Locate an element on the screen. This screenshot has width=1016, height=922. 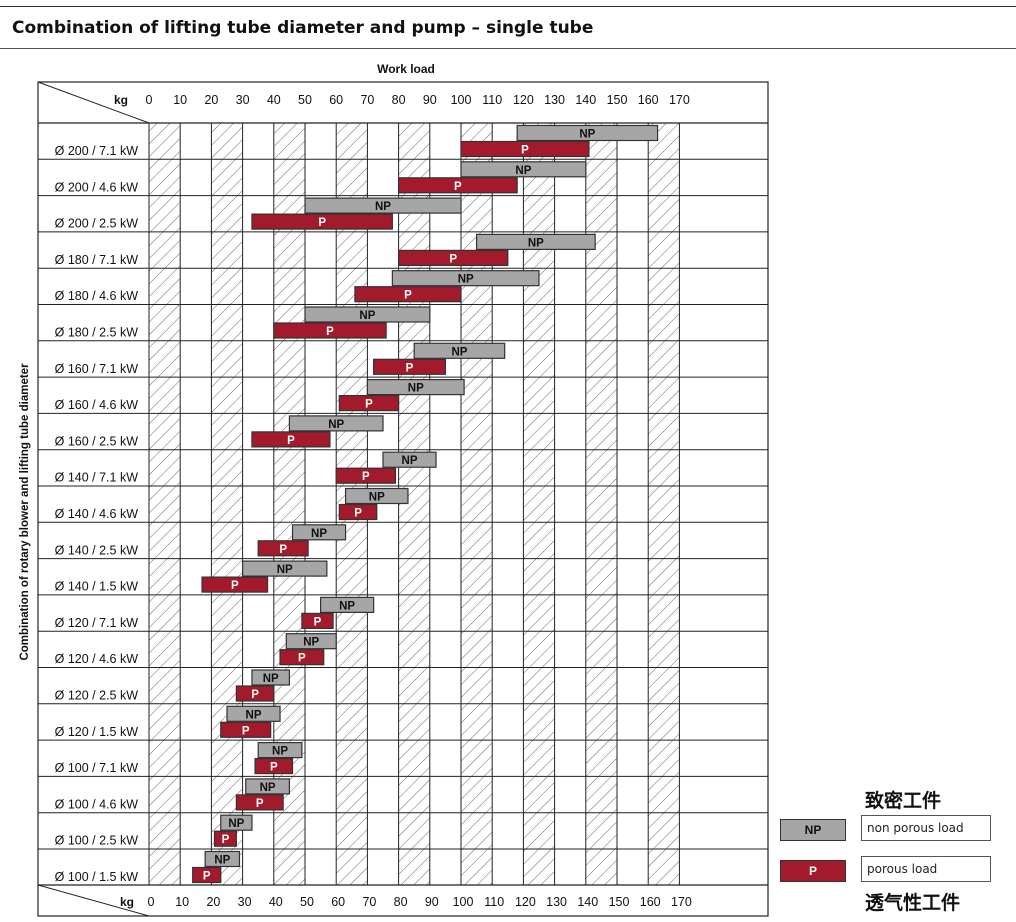
x-tick-label-bottom: 10 is located at coordinates (182, 902).